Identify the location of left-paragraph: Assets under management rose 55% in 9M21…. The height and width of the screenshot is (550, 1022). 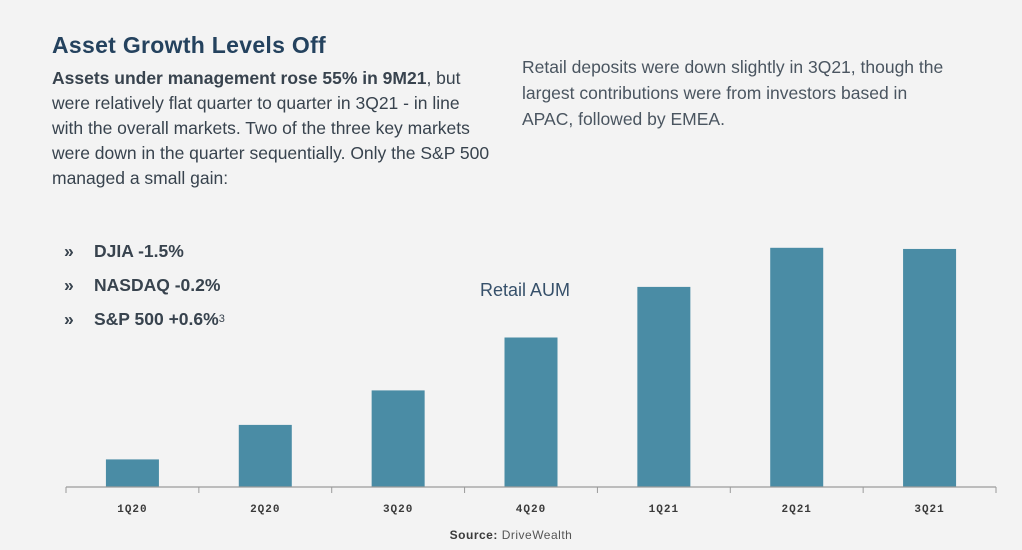
(272, 128).